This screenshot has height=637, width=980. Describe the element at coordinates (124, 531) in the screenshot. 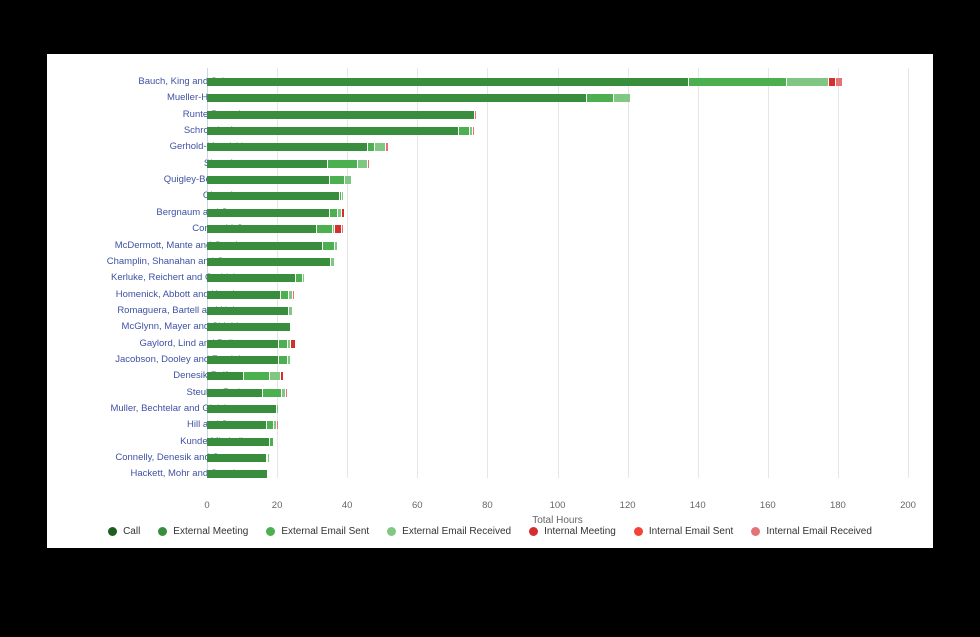

I see `legend-item: Call` at that location.